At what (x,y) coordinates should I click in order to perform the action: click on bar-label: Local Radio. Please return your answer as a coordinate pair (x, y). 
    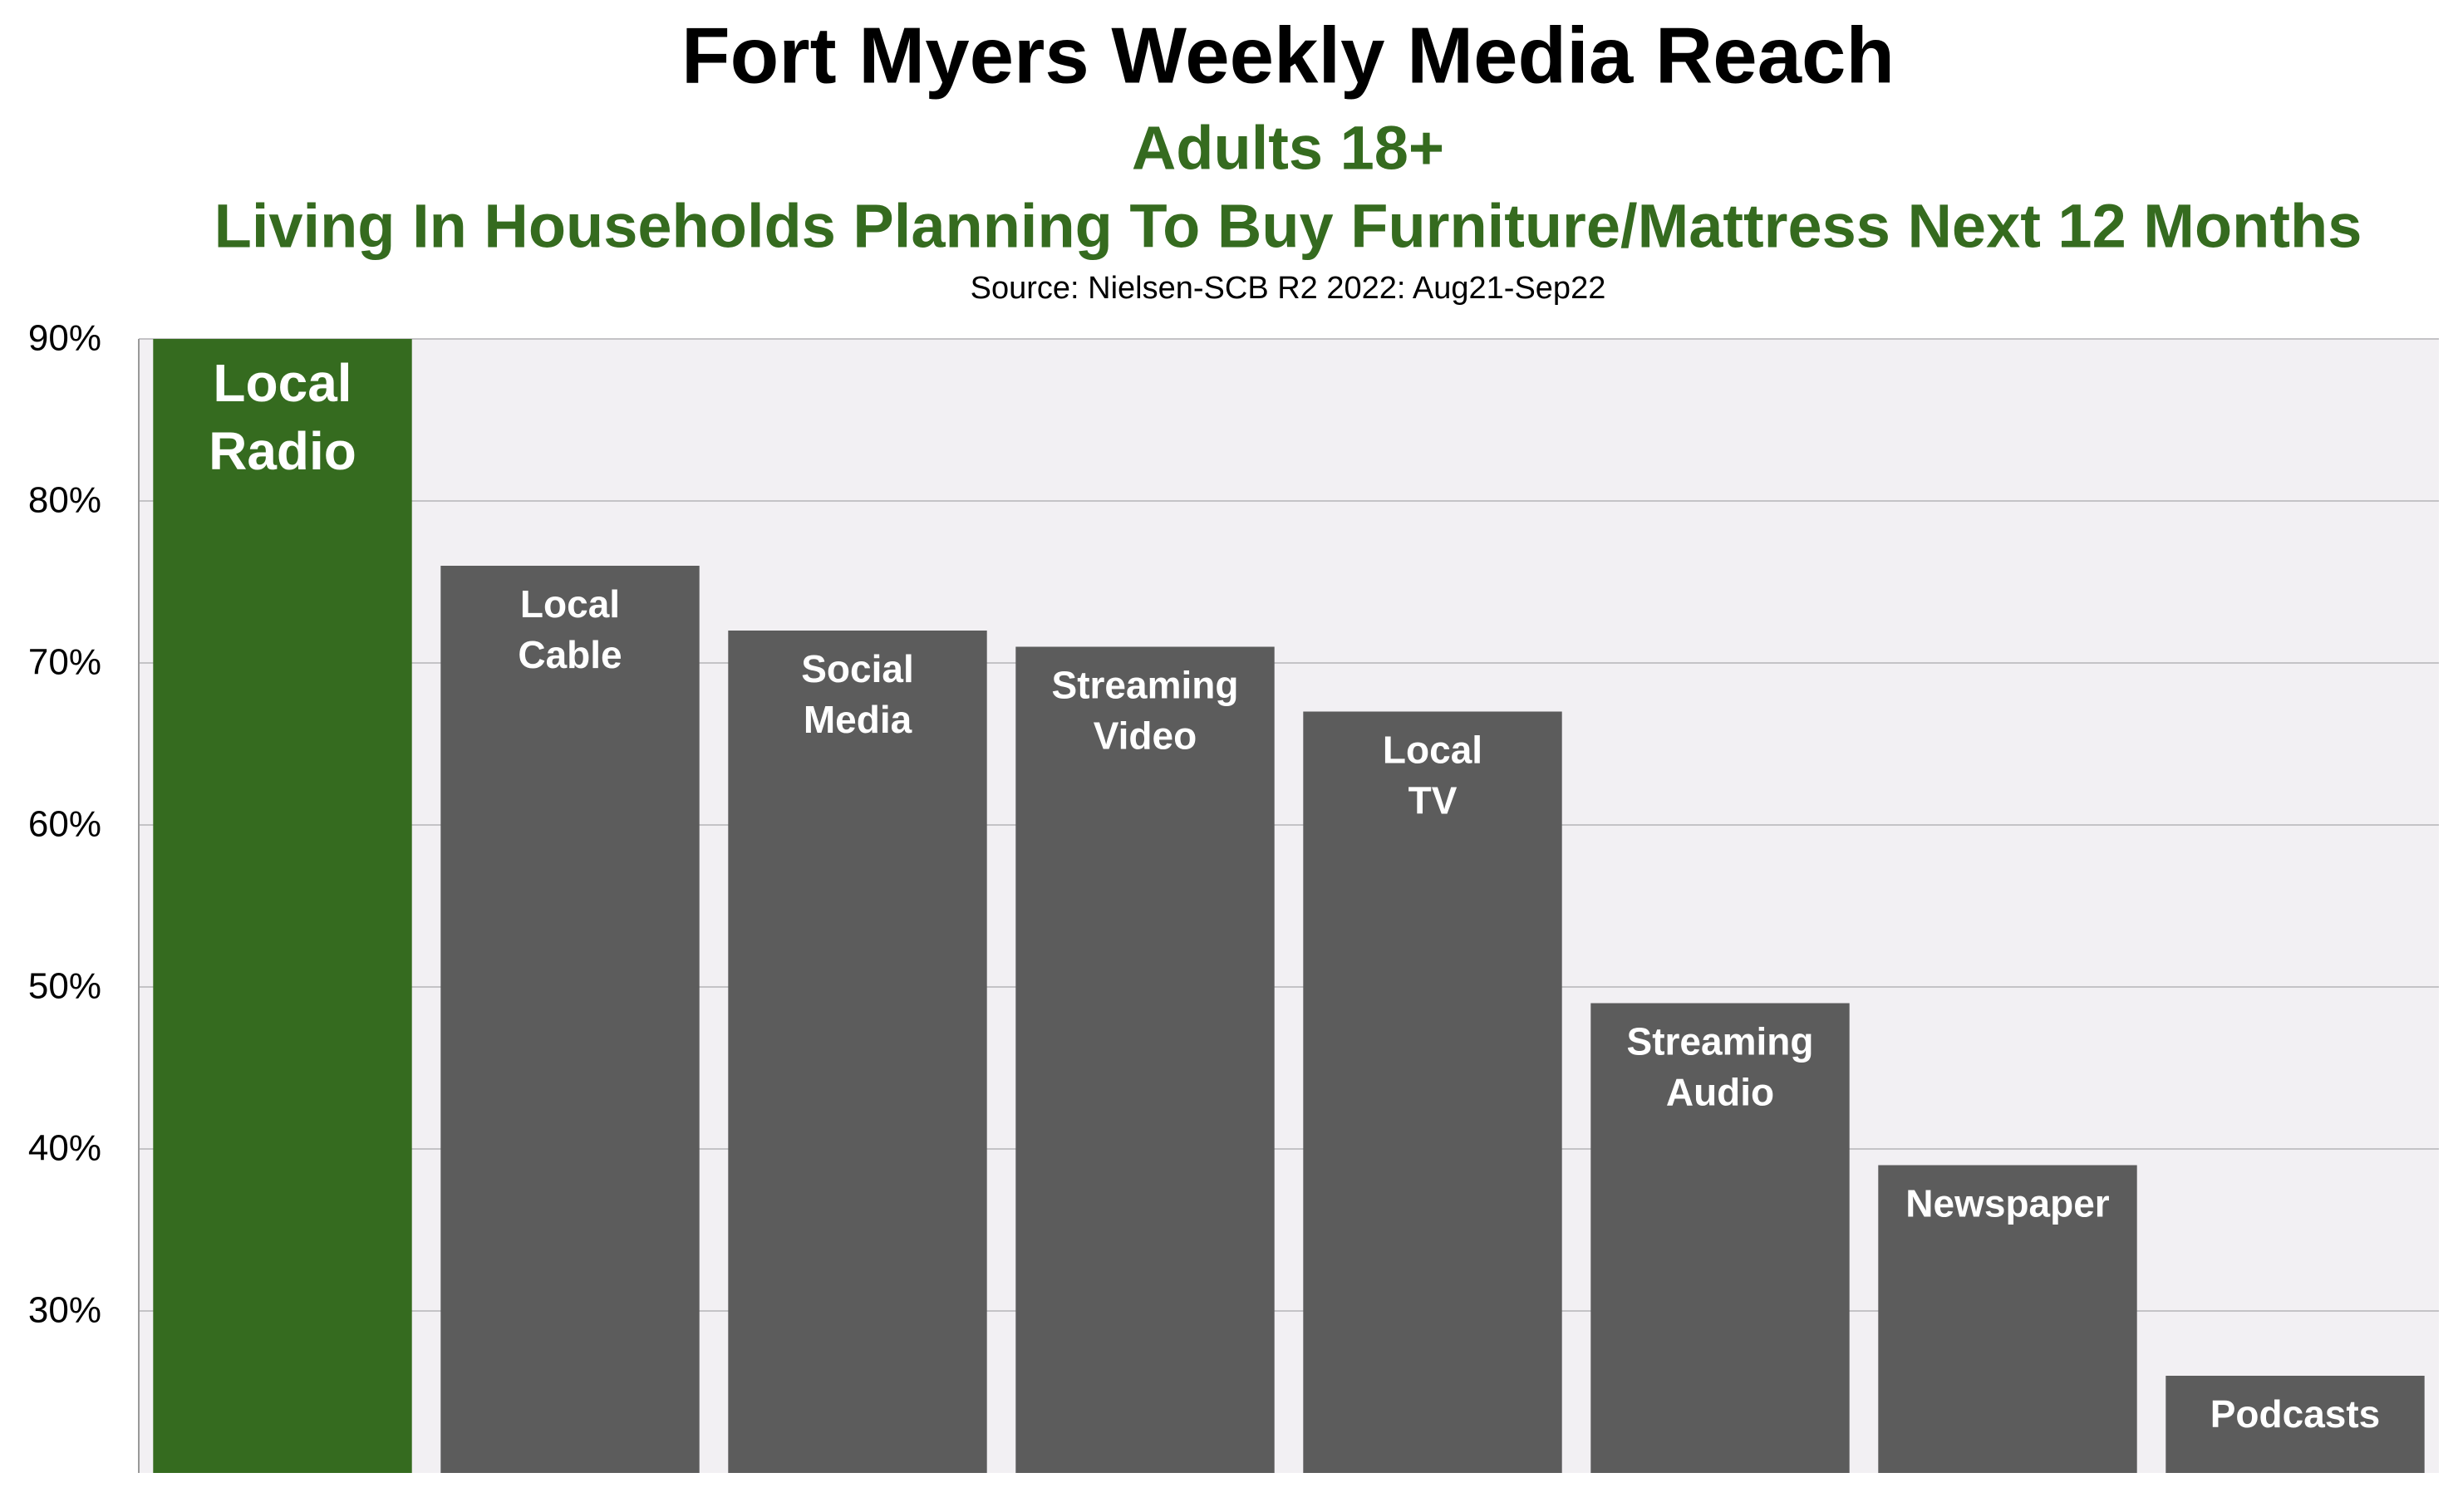
    Looking at the image, I should click on (282, 417).